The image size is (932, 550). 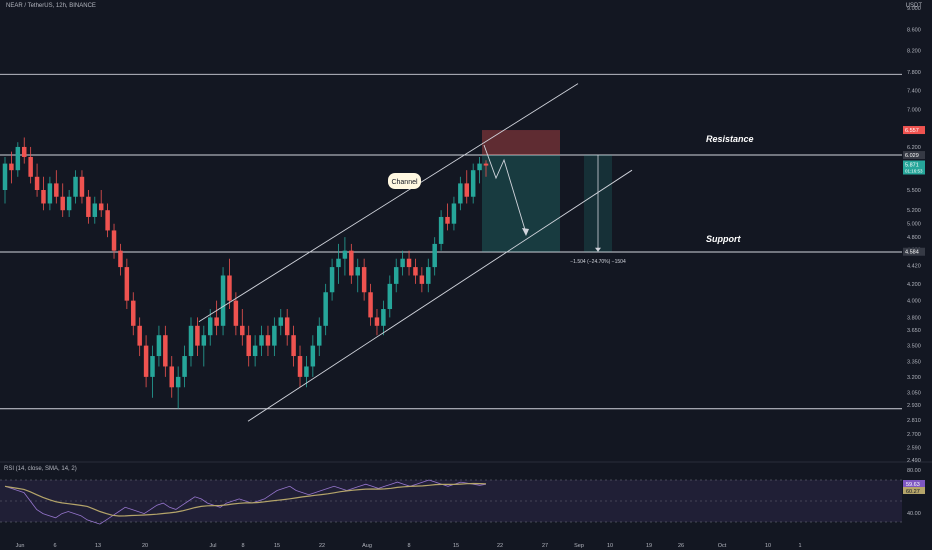 I want to click on short-position-tool, so click(x=547, y=191).